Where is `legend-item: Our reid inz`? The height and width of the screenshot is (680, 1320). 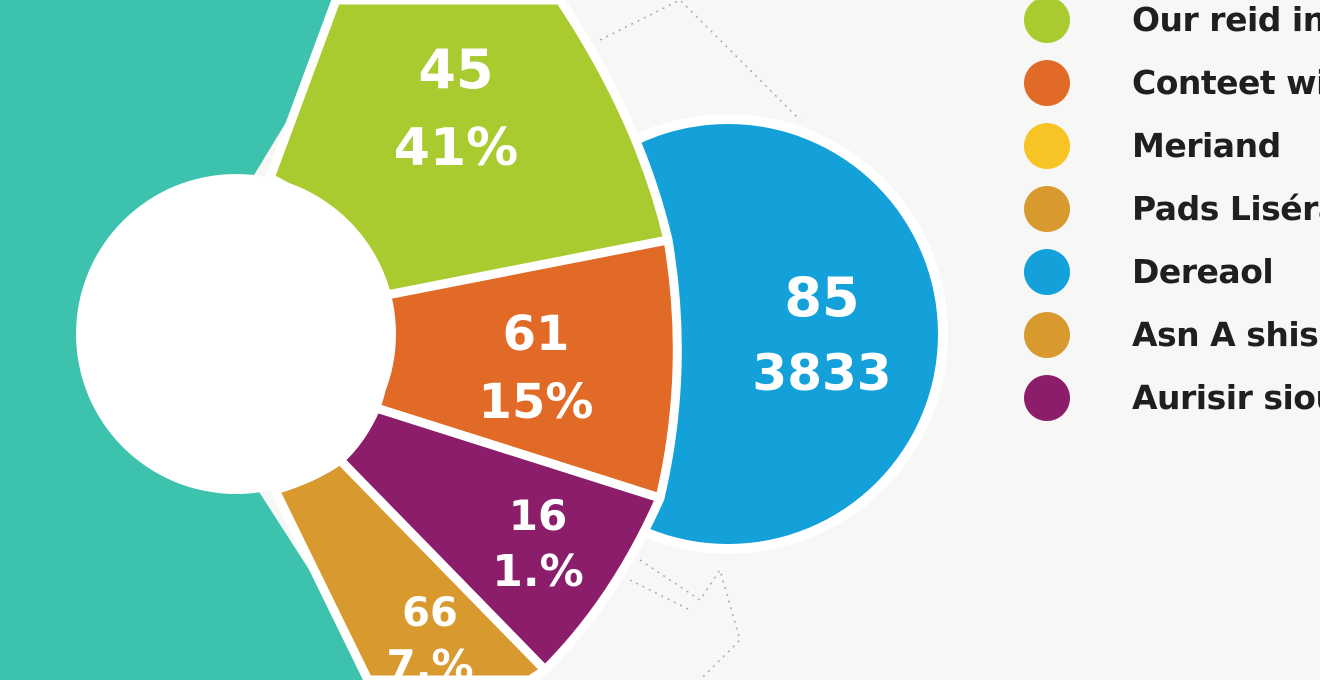
legend-item: Our reid inz is located at coordinates (1172, 25).